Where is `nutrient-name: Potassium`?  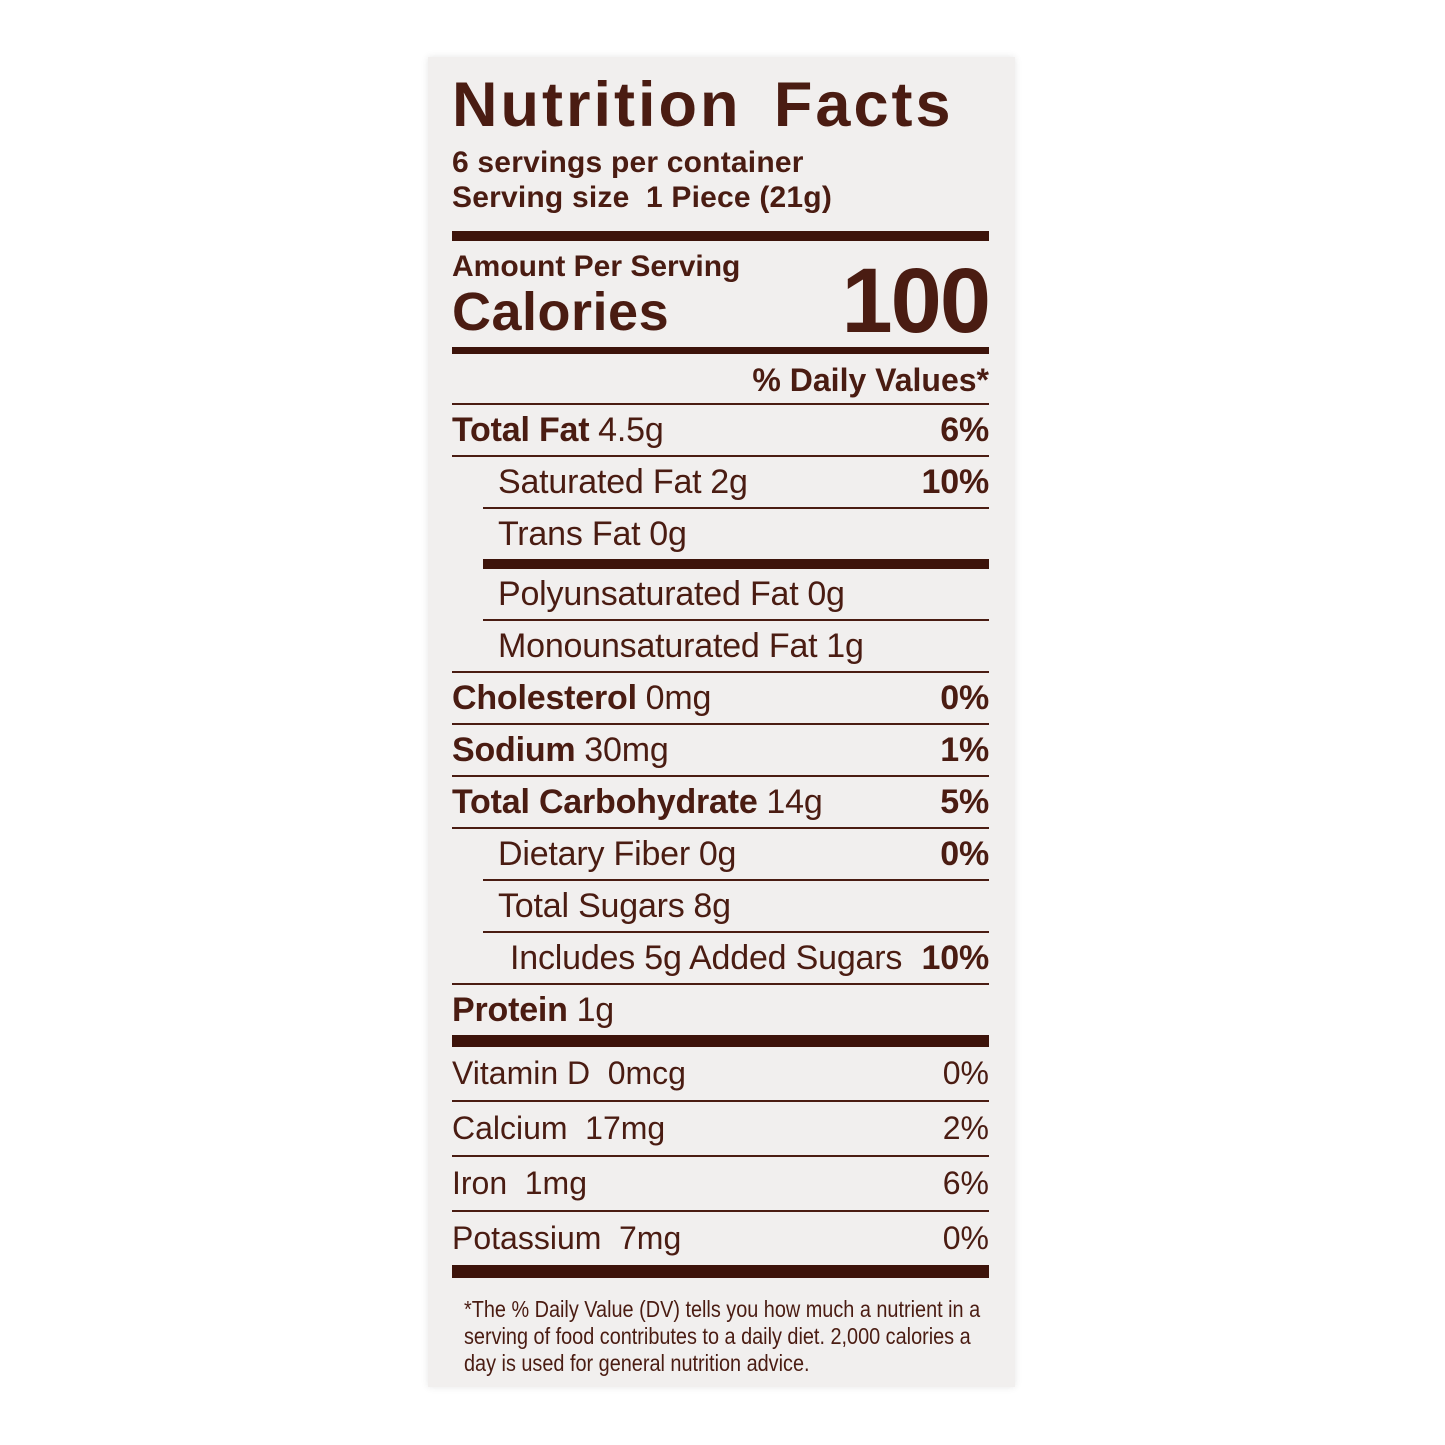 nutrient-name: Potassium is located at coordinates (527, 1238).